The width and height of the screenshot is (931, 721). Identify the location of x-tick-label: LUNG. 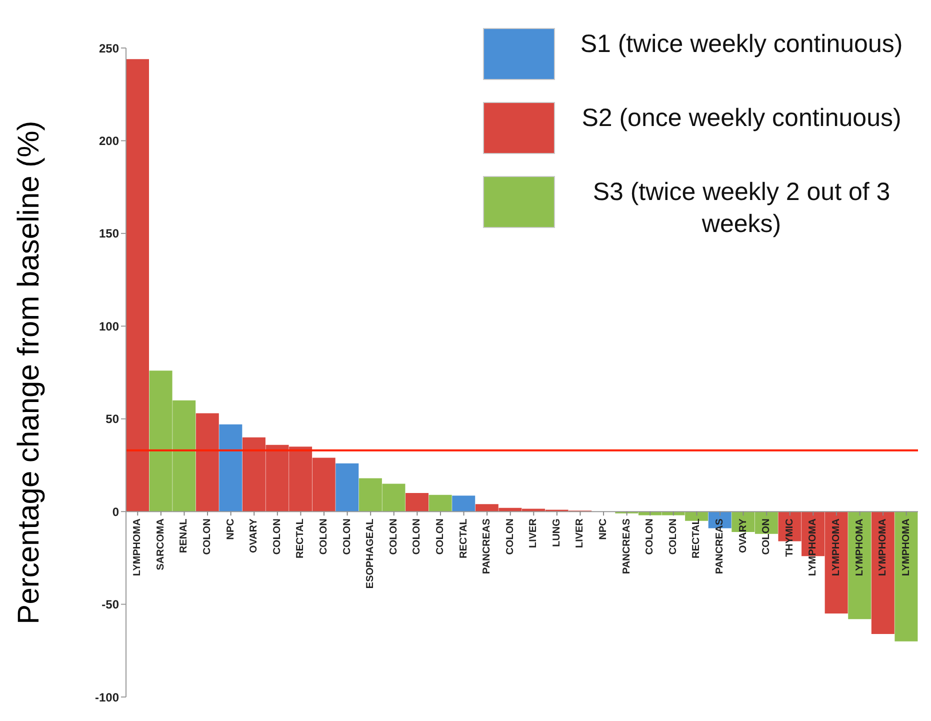
(556, 532).